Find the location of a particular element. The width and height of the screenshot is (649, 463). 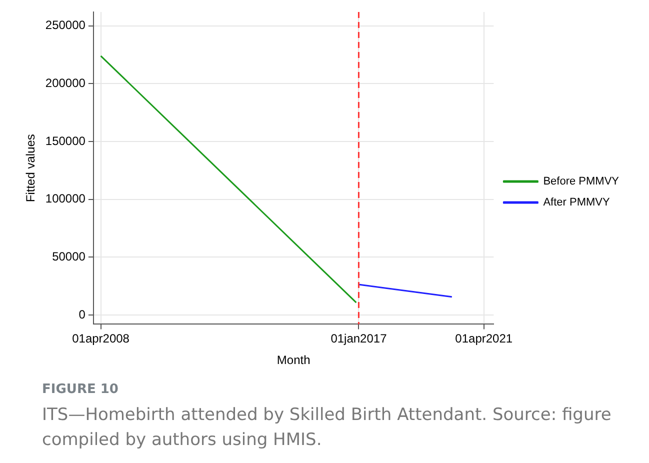

y-tick-label: 200000 is located at coordinates (65, 83).